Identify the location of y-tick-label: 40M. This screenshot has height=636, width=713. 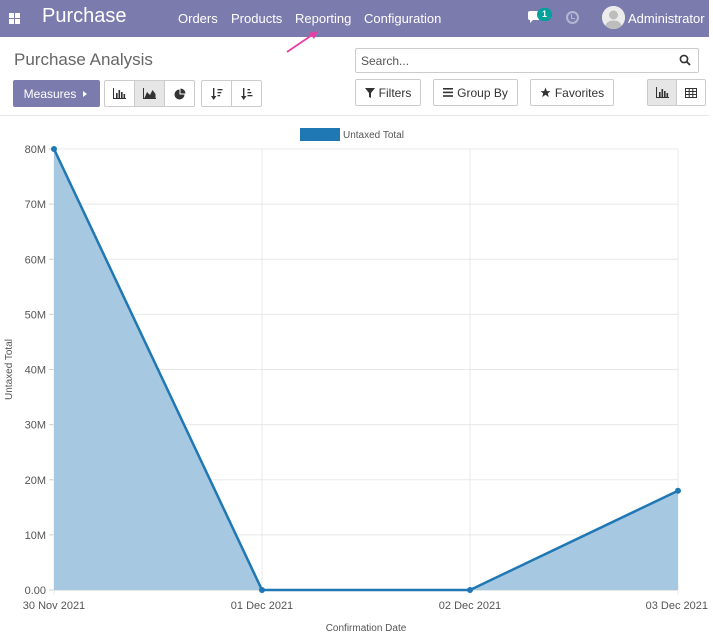
(35, 371).